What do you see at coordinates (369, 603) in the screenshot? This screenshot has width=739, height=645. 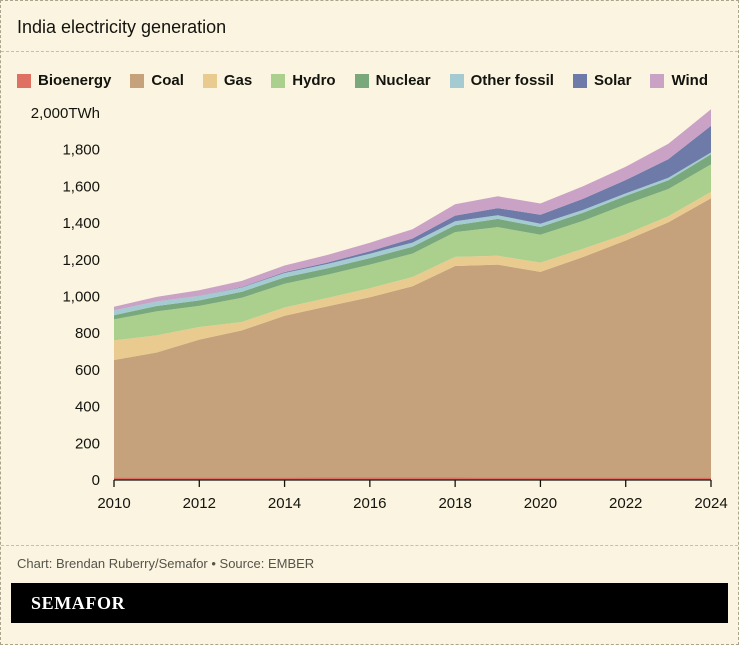 I see `brand-bar: SEMAFOR` at bounding box center [369, 603].